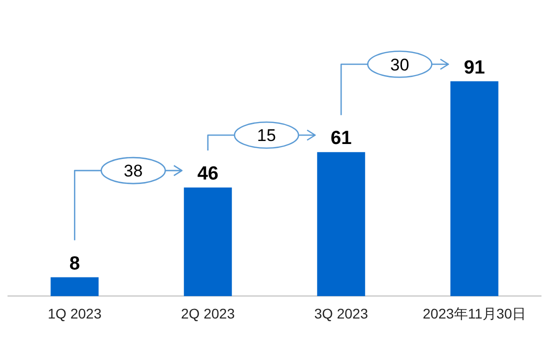  What do you see at coordinates (266, 136) in the screenshot?
I see `annotation: 15` at bounding box center [266, 136].